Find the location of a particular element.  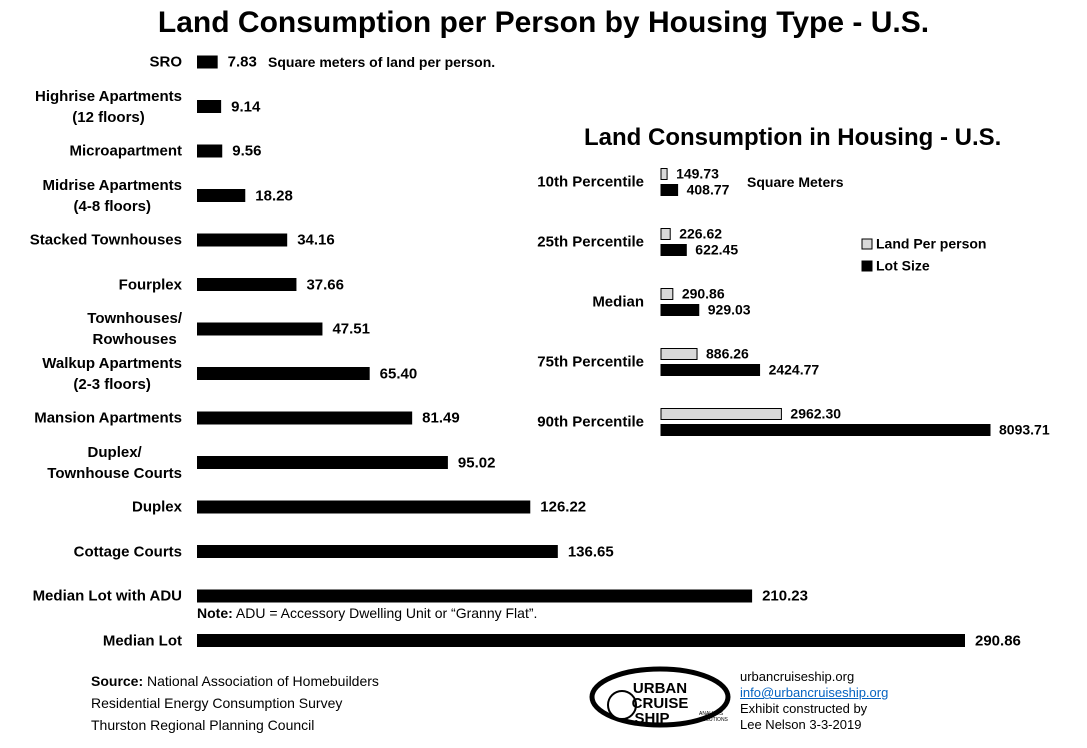

value-label: 9.56 is located at coordinates (247, 151).